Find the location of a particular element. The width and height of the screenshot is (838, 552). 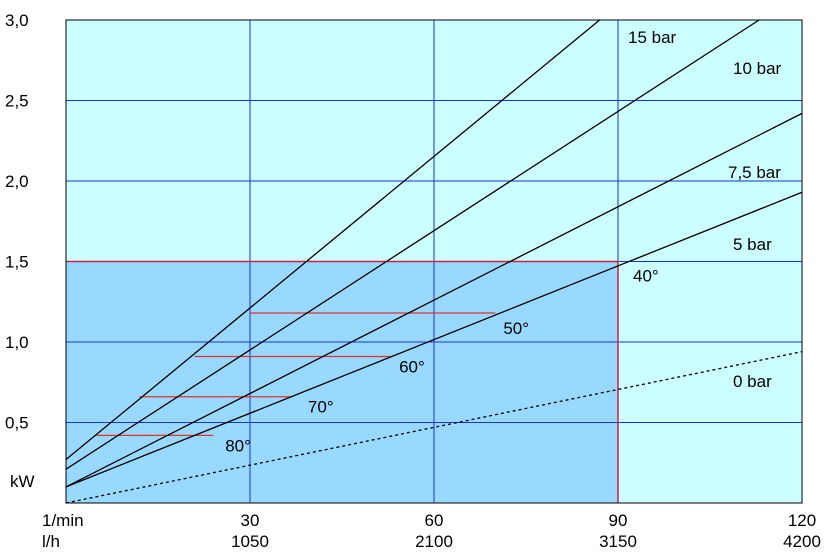

y-tick-label: 2,5 is located at coordinates (17, 101).